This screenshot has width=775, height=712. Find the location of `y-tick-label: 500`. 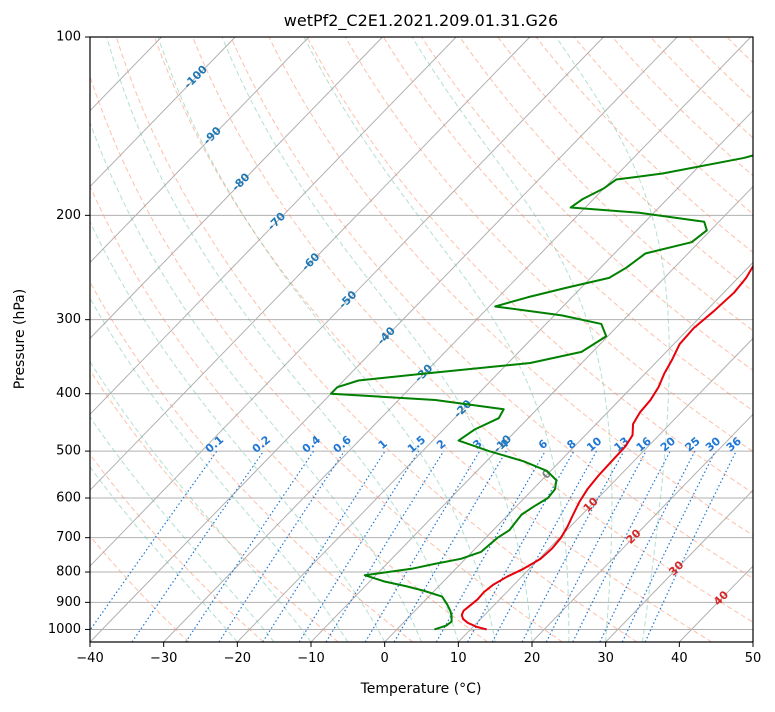

y-tick-label: 500 is located at coordinates (68, 451).